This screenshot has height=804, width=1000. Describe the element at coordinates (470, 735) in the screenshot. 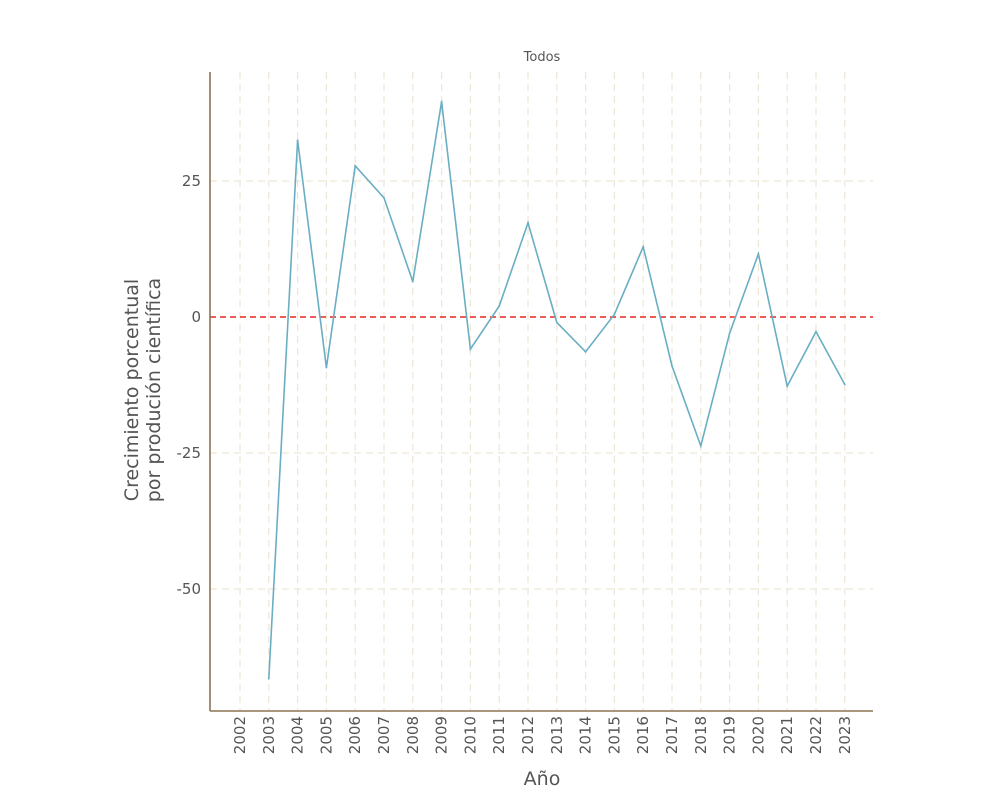

I see `x-tick-label: 2010` at that location.